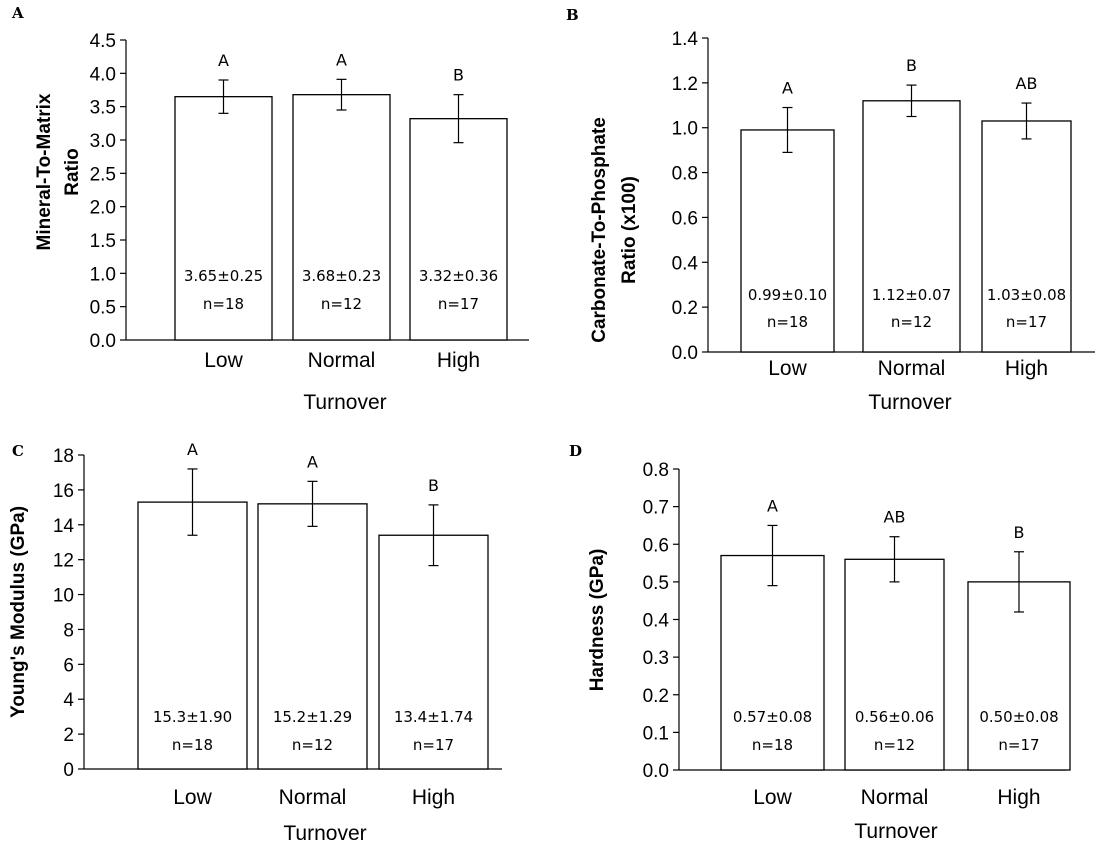 The image size is (1117, 846). I want to click on y-tick-label: 1.2, so click(685, 84).